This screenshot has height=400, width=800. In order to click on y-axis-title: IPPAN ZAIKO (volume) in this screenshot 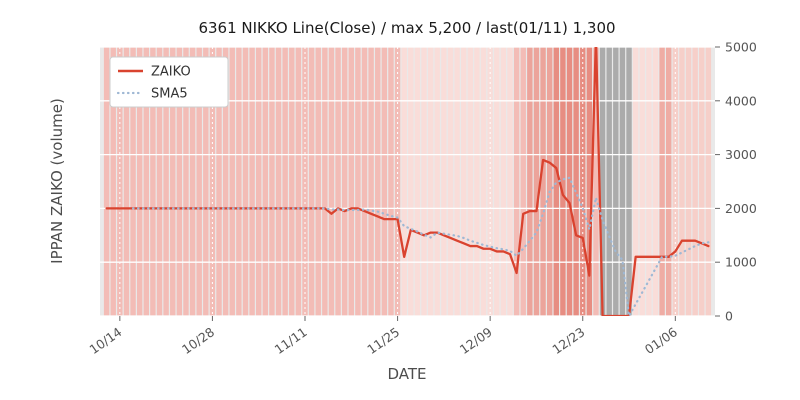, I will do `click(57, 181)`.